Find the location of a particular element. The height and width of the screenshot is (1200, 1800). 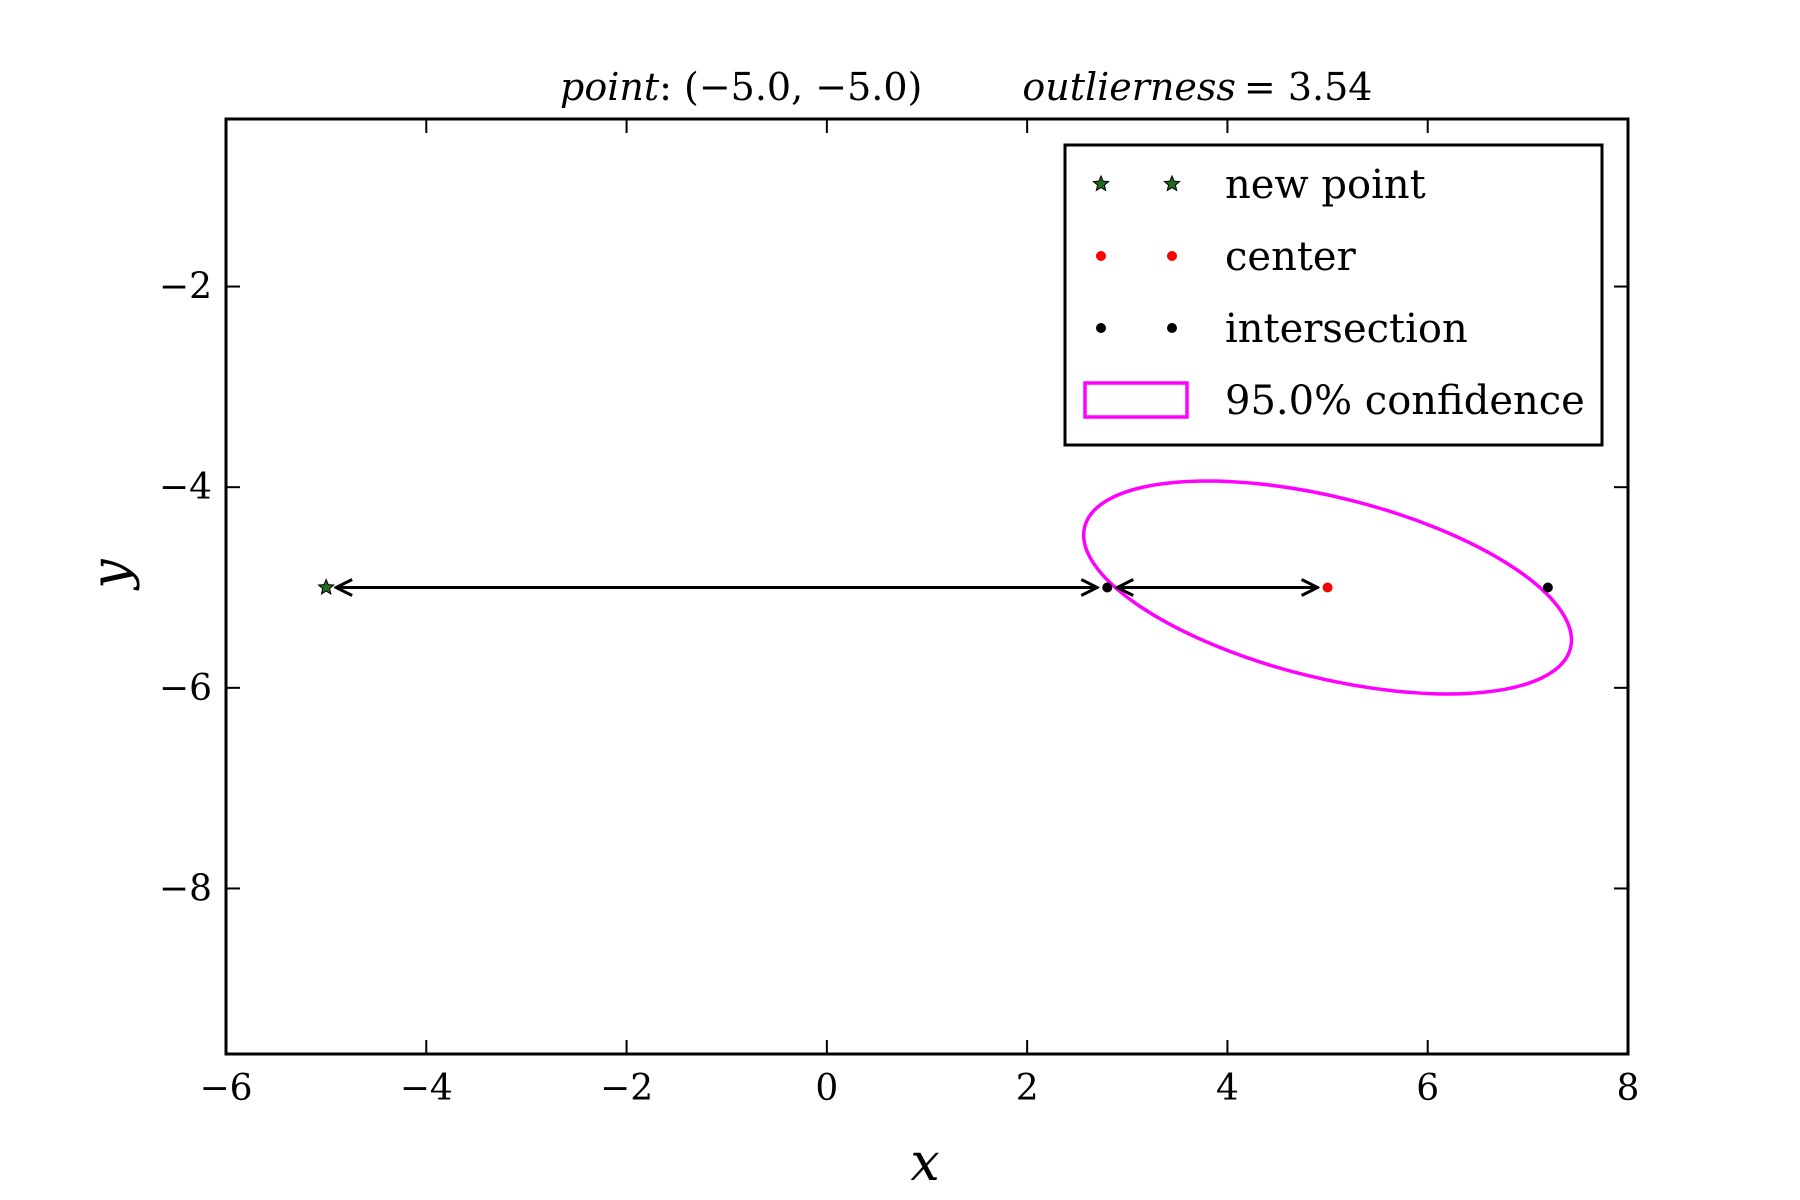

chart-title: point: (−5.0, −5.0) outlierness = 3.54 is located at coordinates (966, 87).